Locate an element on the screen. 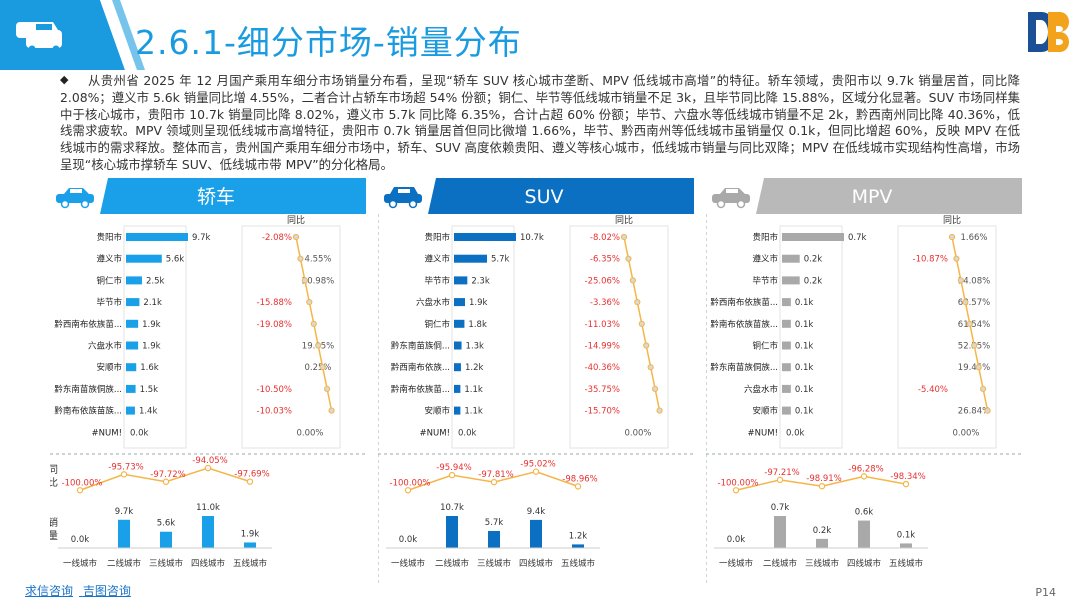 The height and width of the screenshot is (607, 1080). tier-sales-label: 9.4k is located at coordinates (536, 512).